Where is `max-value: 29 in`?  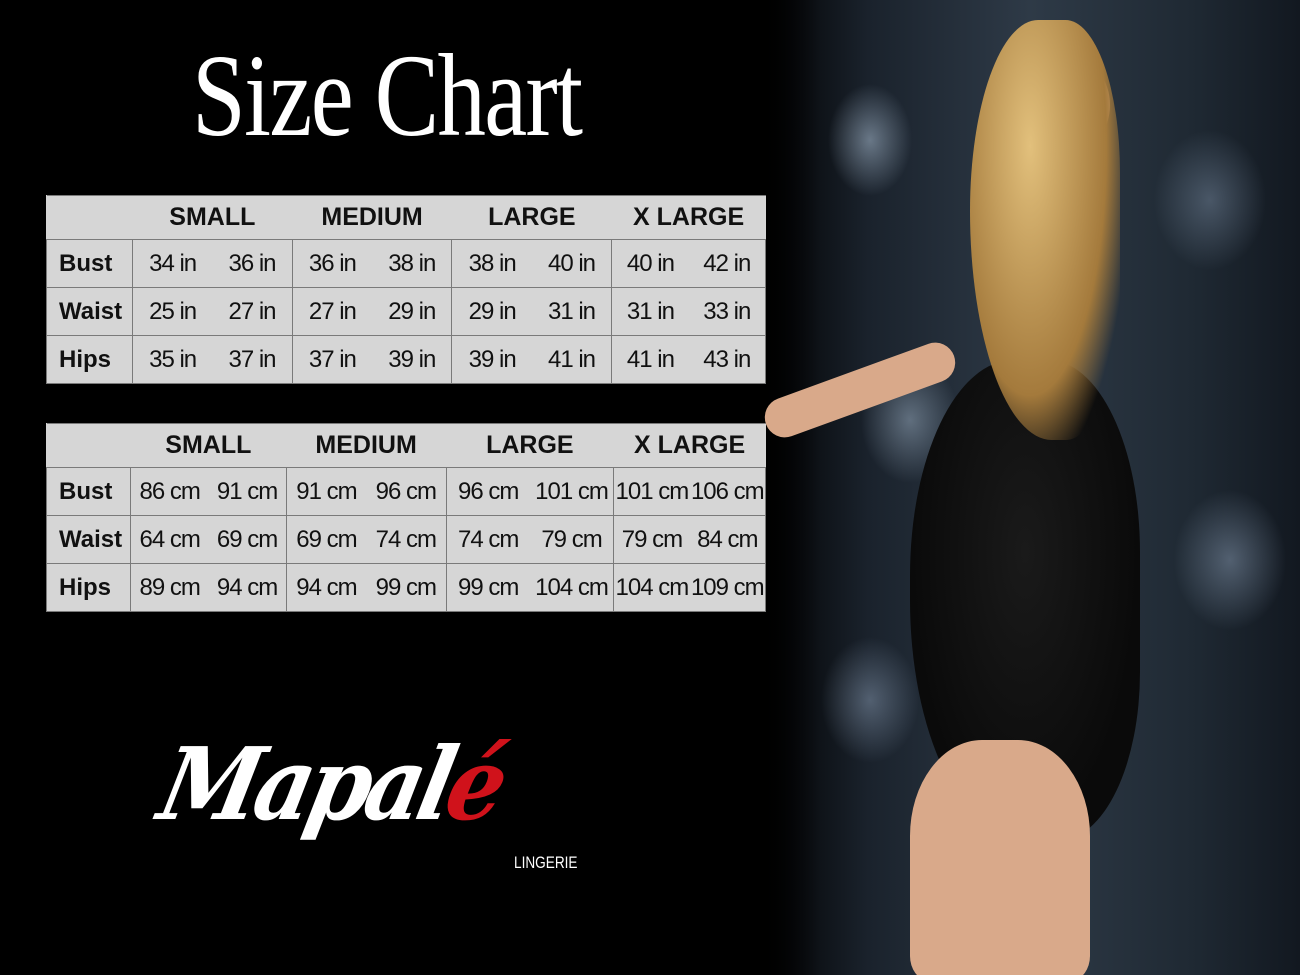 max-value: 29 in is located at coordinates (412, 311).